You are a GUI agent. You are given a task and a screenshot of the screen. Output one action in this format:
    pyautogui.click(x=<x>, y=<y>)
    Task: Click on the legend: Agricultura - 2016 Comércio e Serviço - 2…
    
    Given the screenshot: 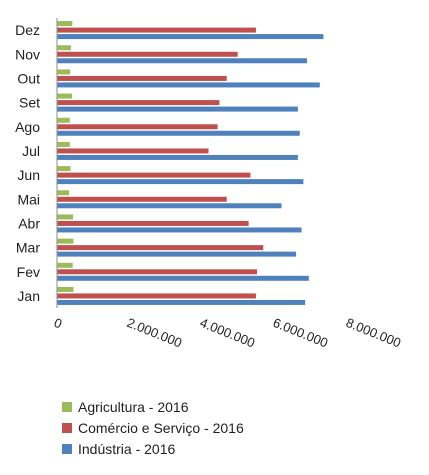 What is the action you would take?
    pyautogui.click(x=153, y=427)
    